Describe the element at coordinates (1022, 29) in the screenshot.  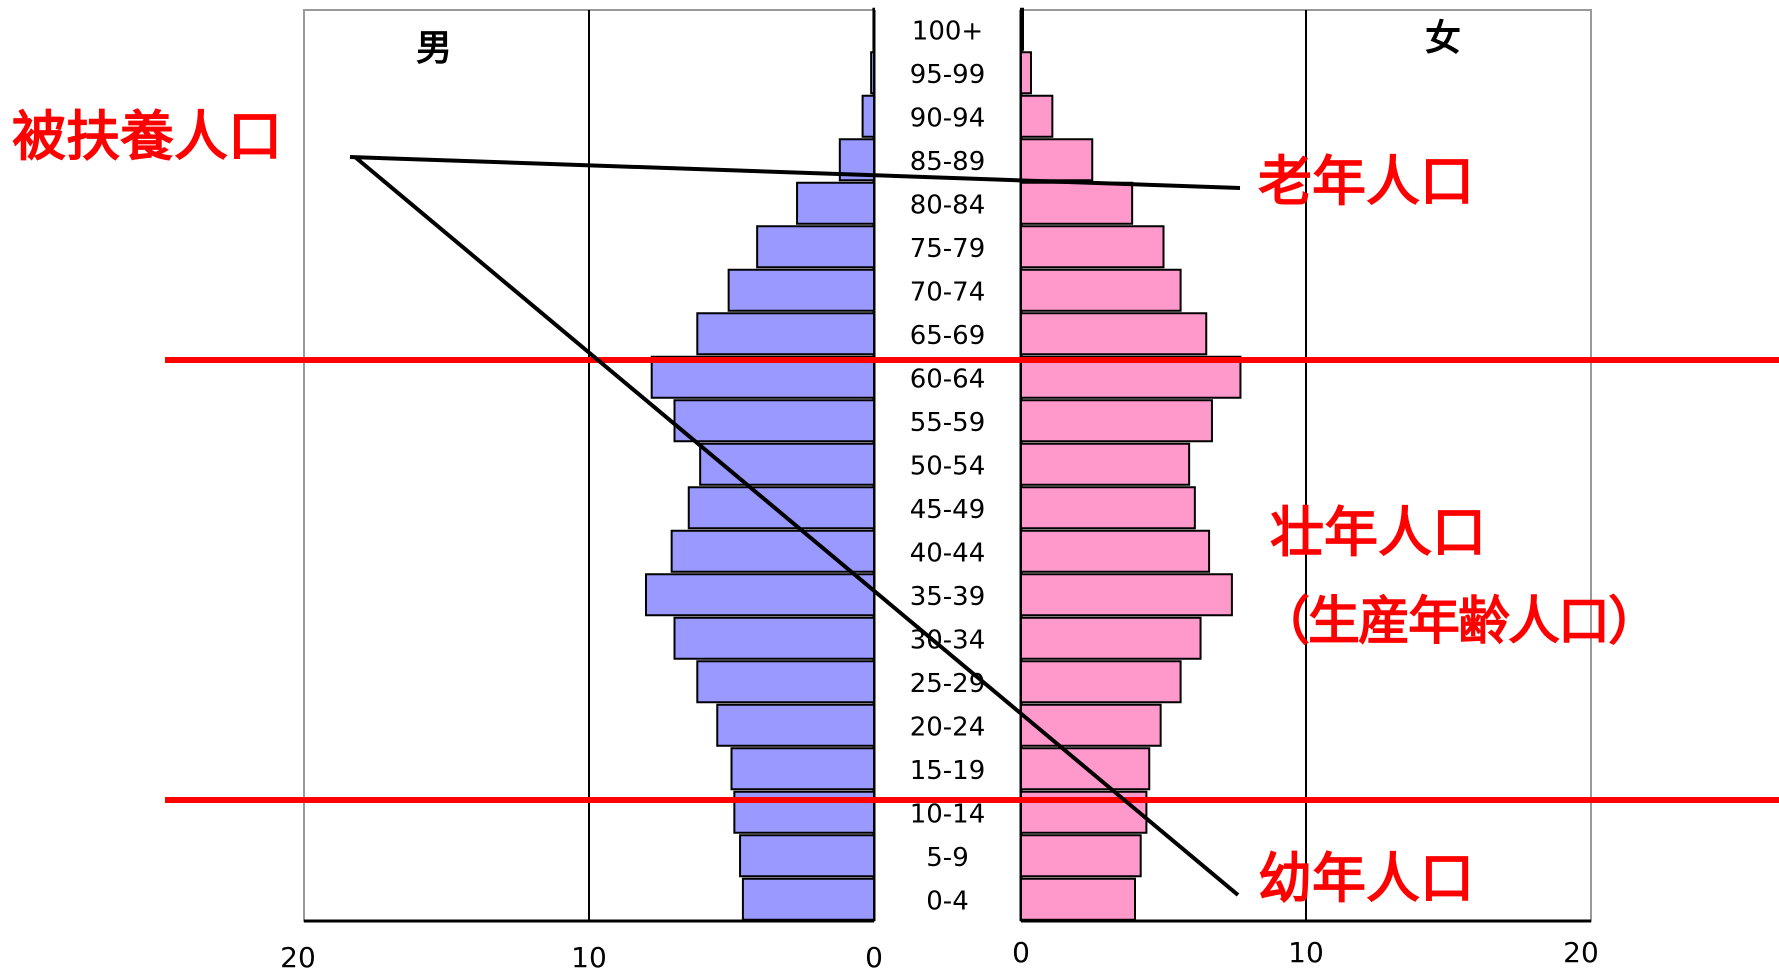
I see `female-bar-100+` at that location.